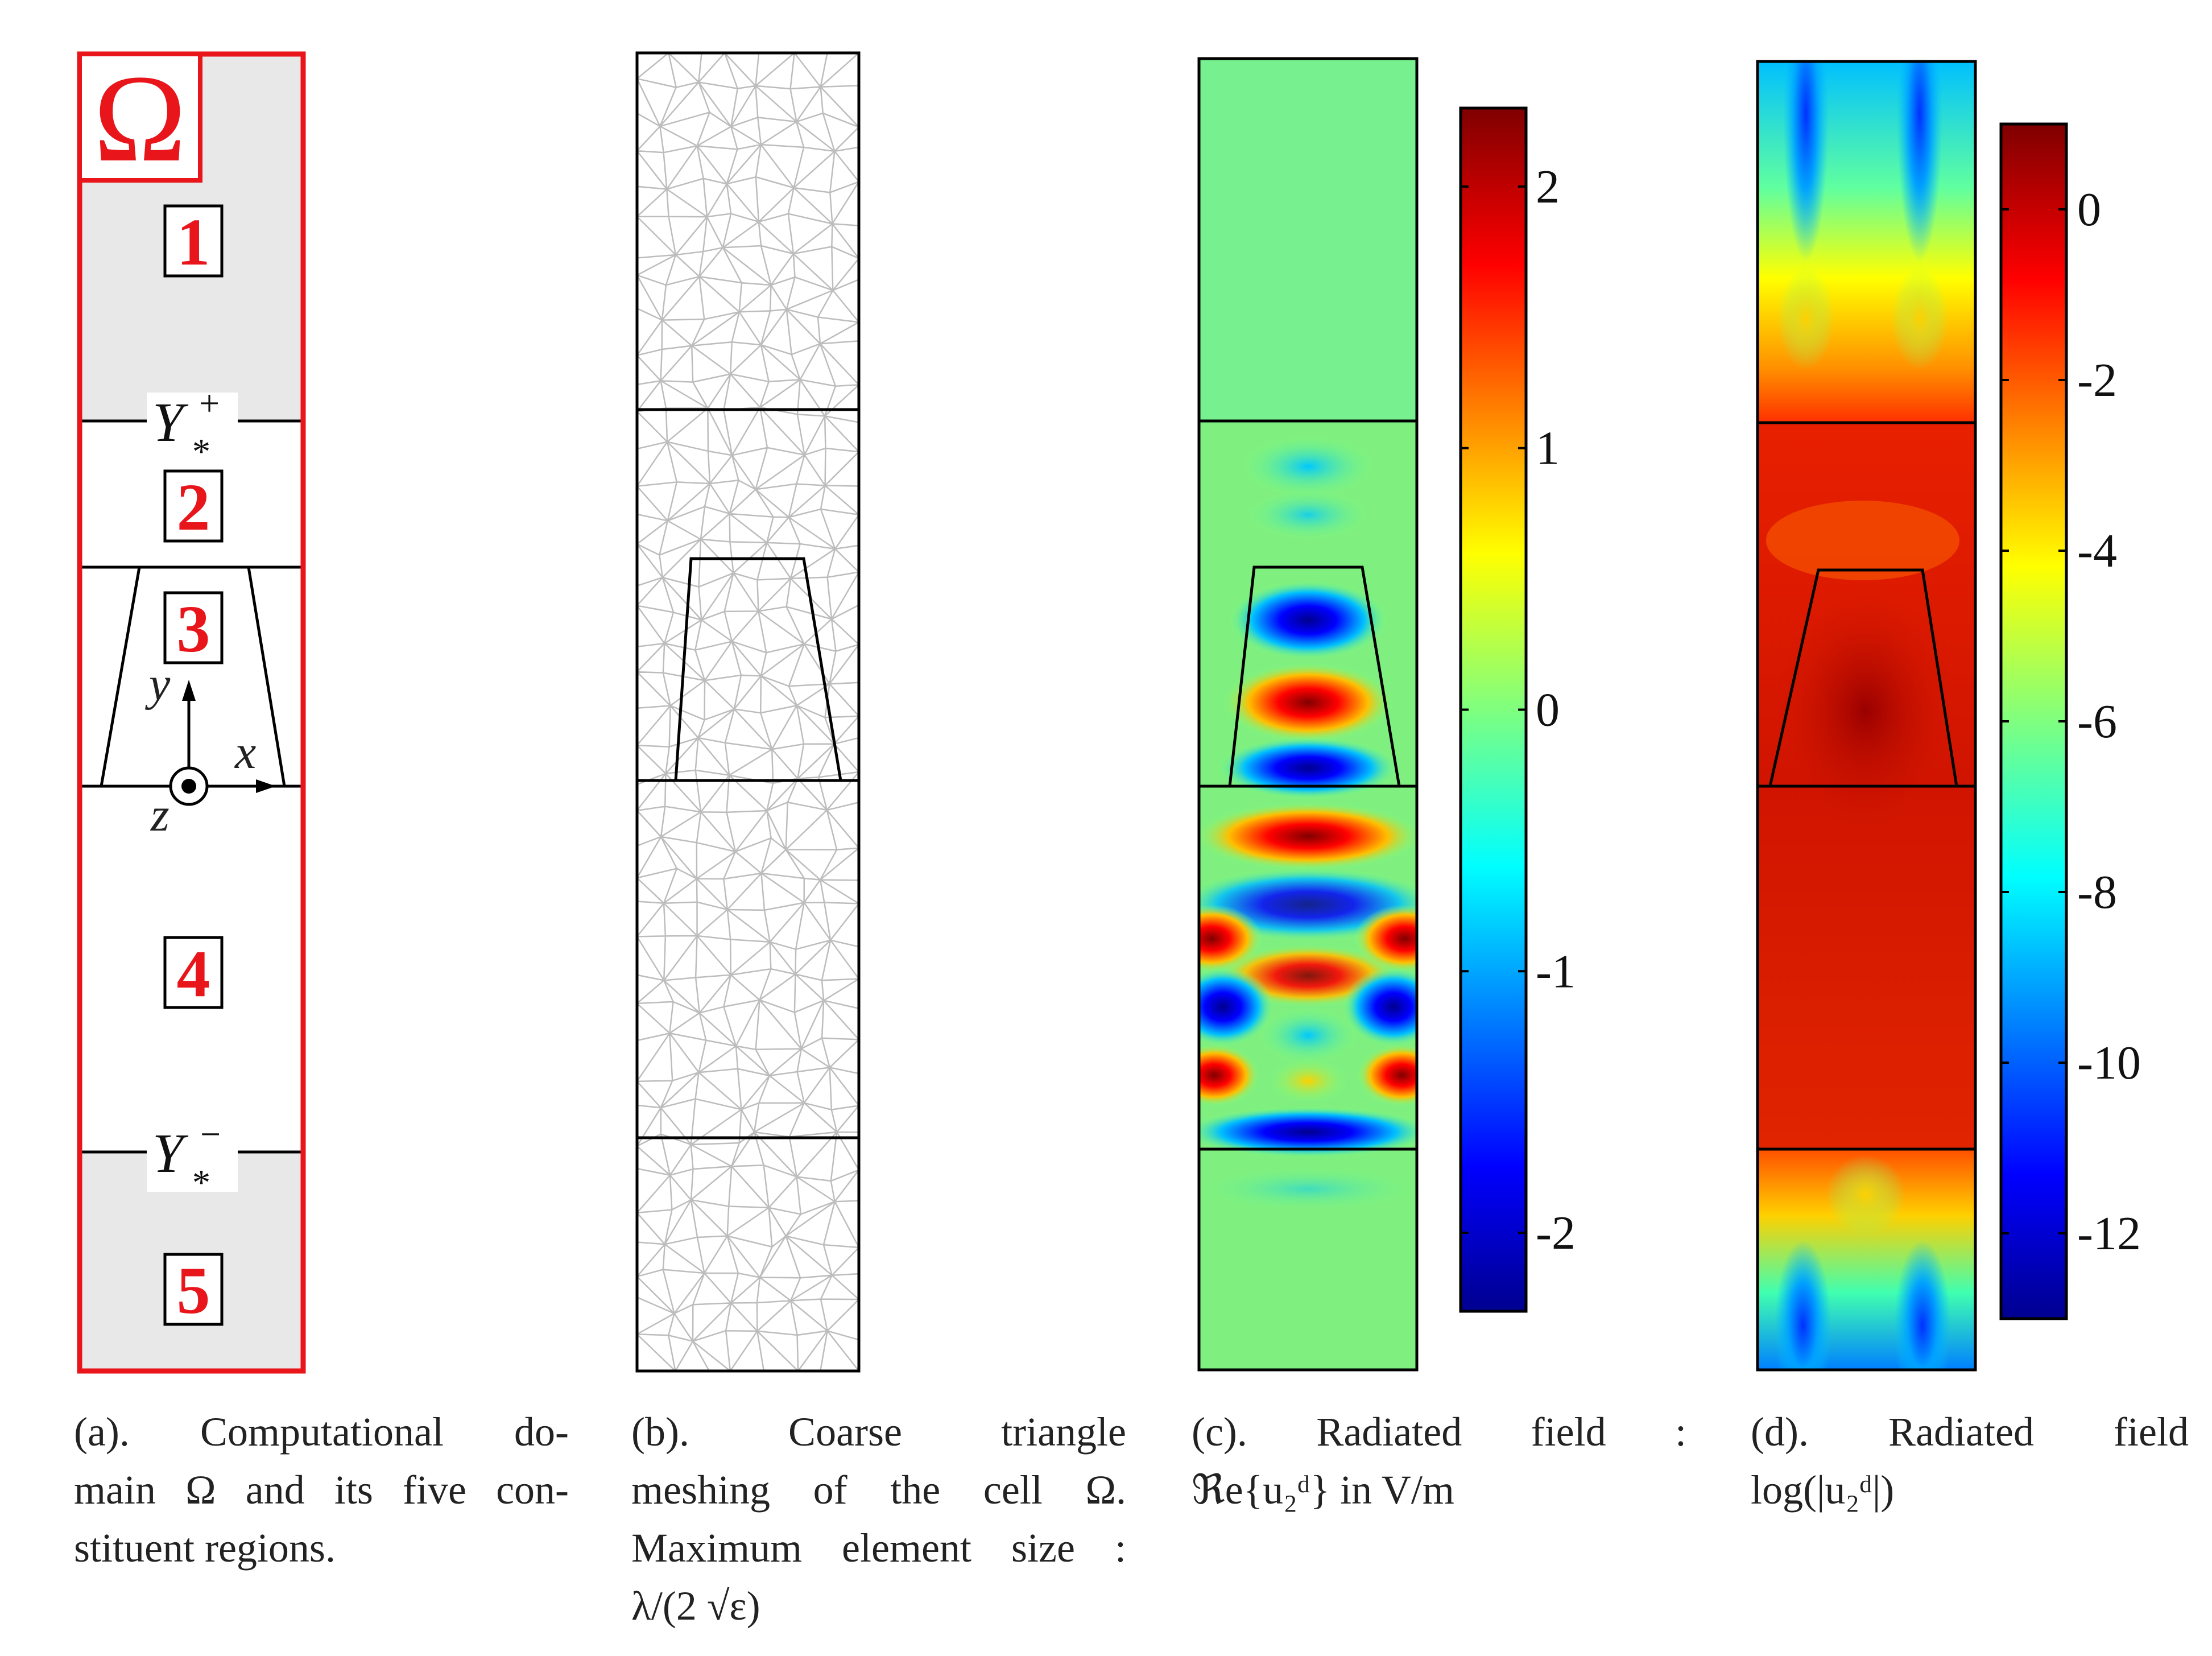  What do you see at coordinates (2089, 209) in the screenshot?
I see `colorbar-d-tick-label: 0` at bounding box center [2089, 209].